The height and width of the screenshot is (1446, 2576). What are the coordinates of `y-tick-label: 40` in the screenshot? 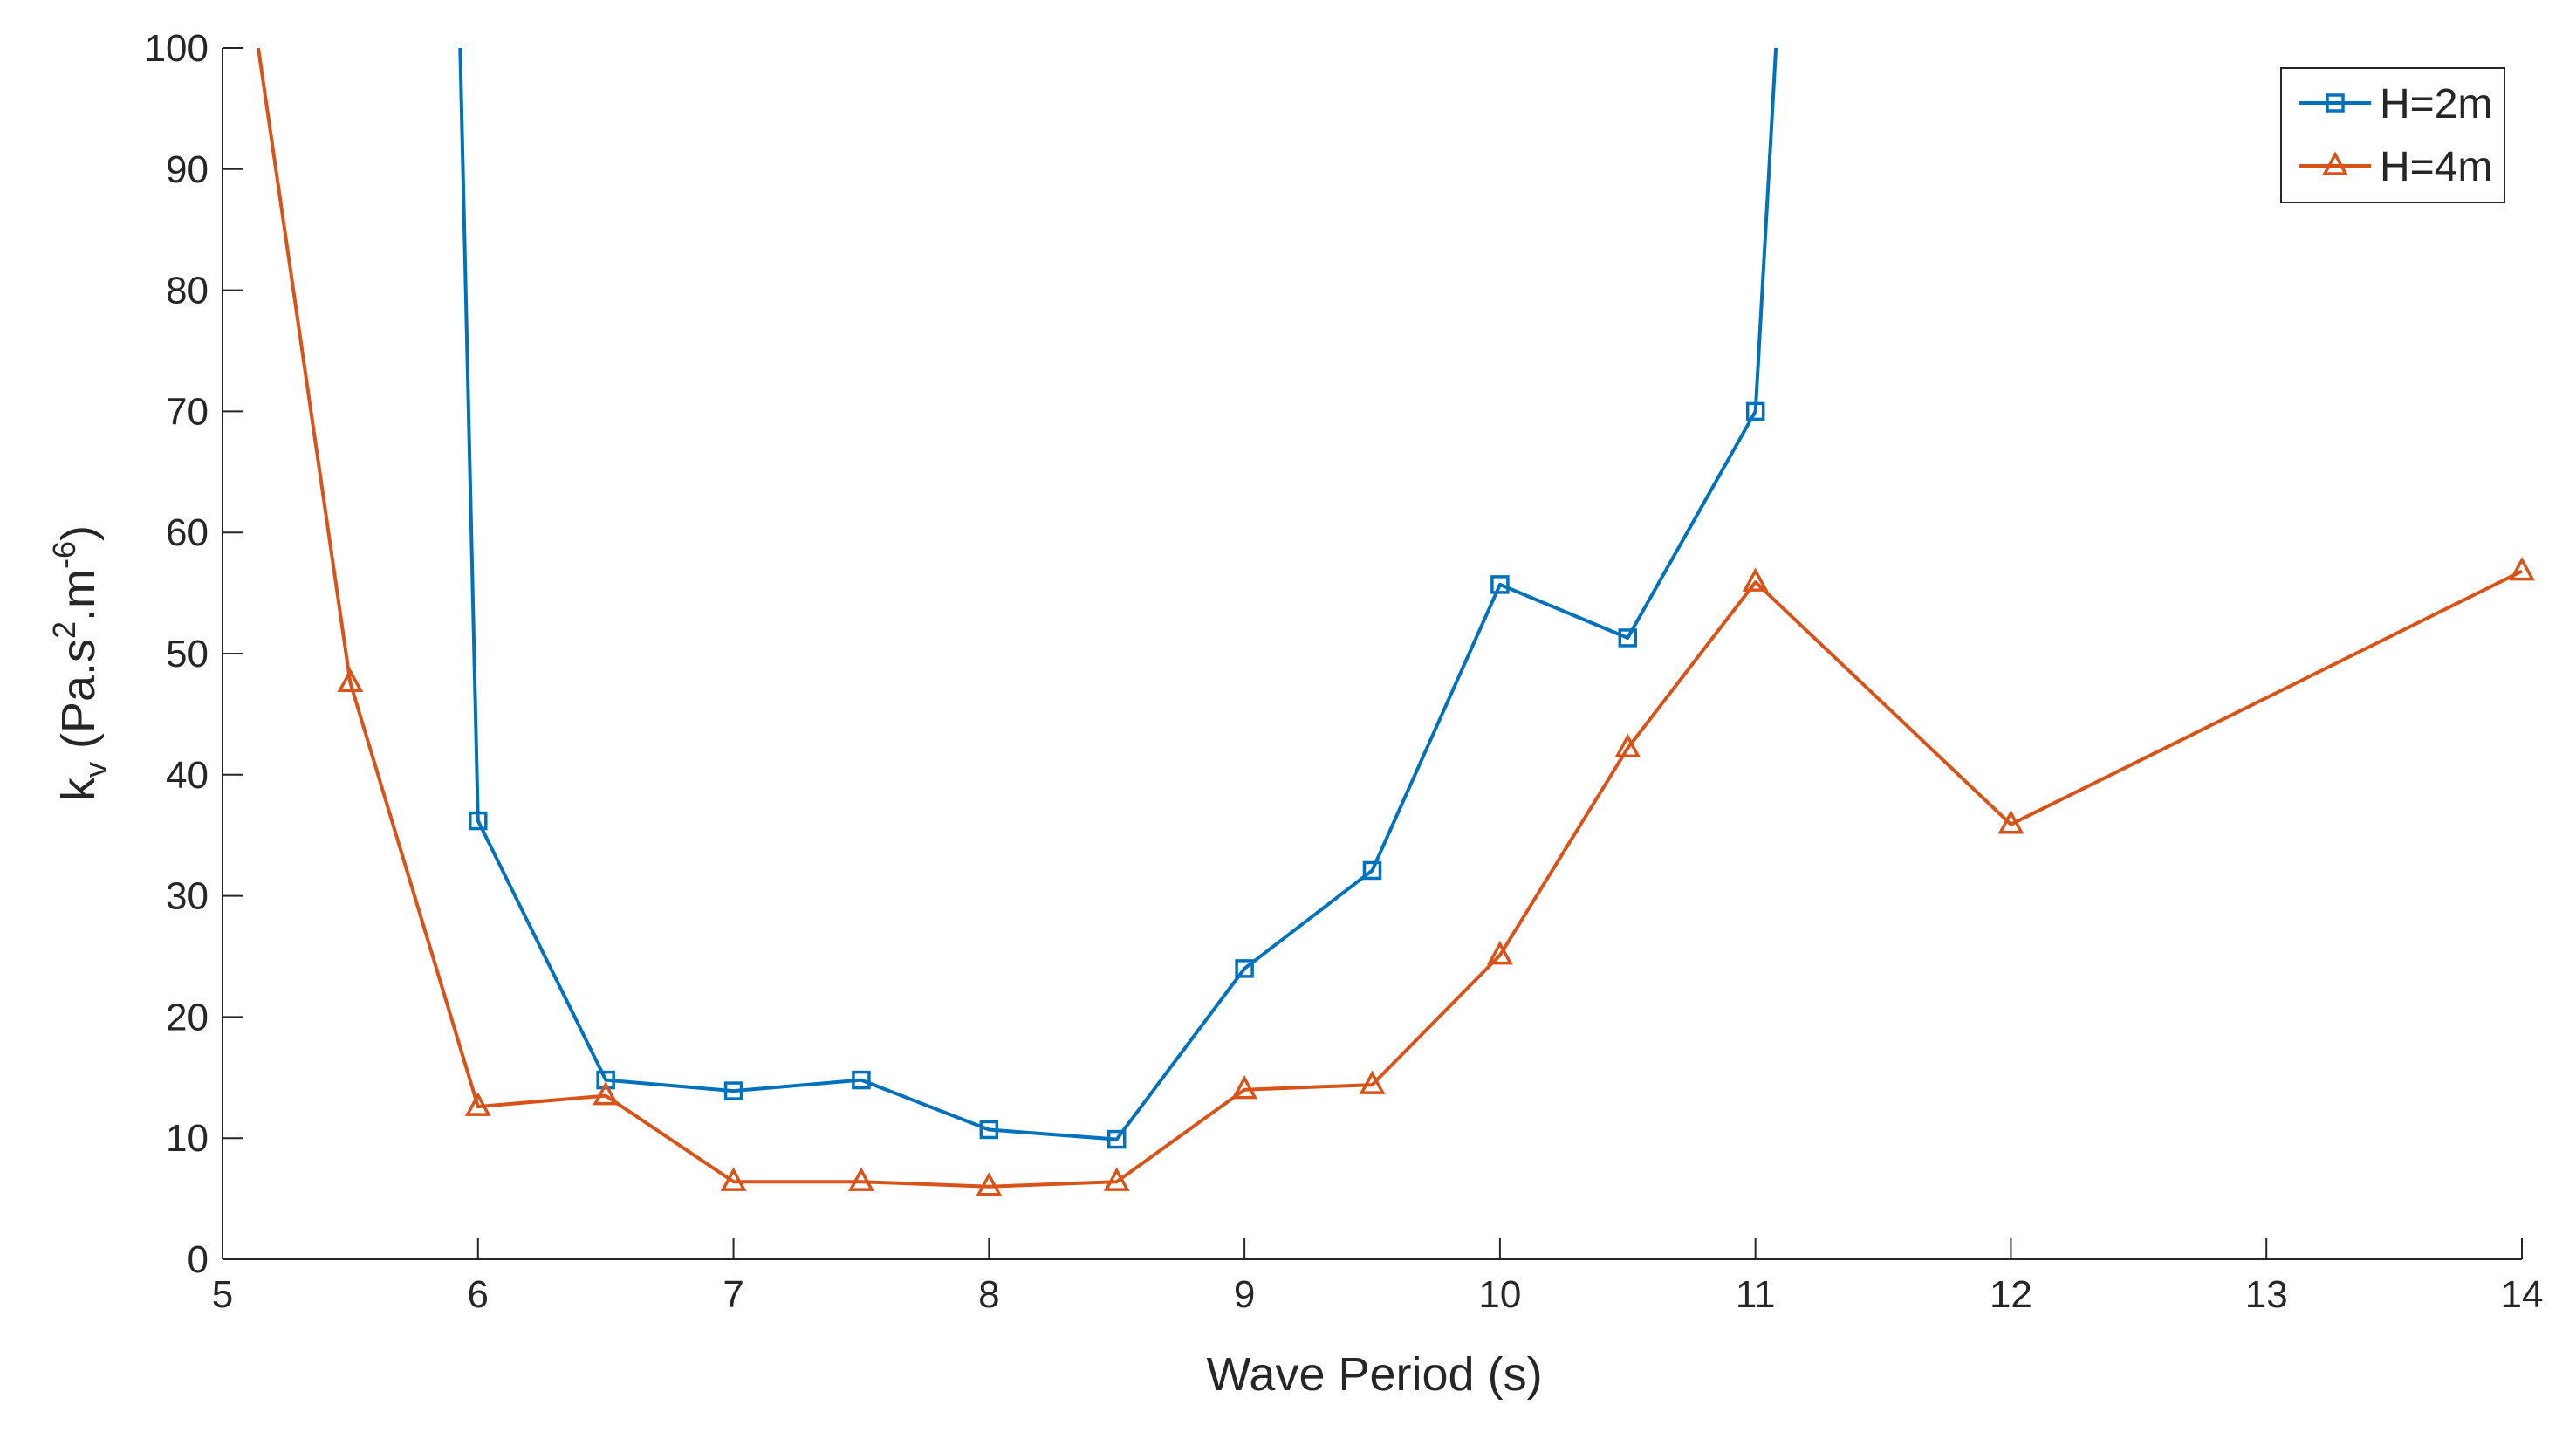 It's located at (187, 775).